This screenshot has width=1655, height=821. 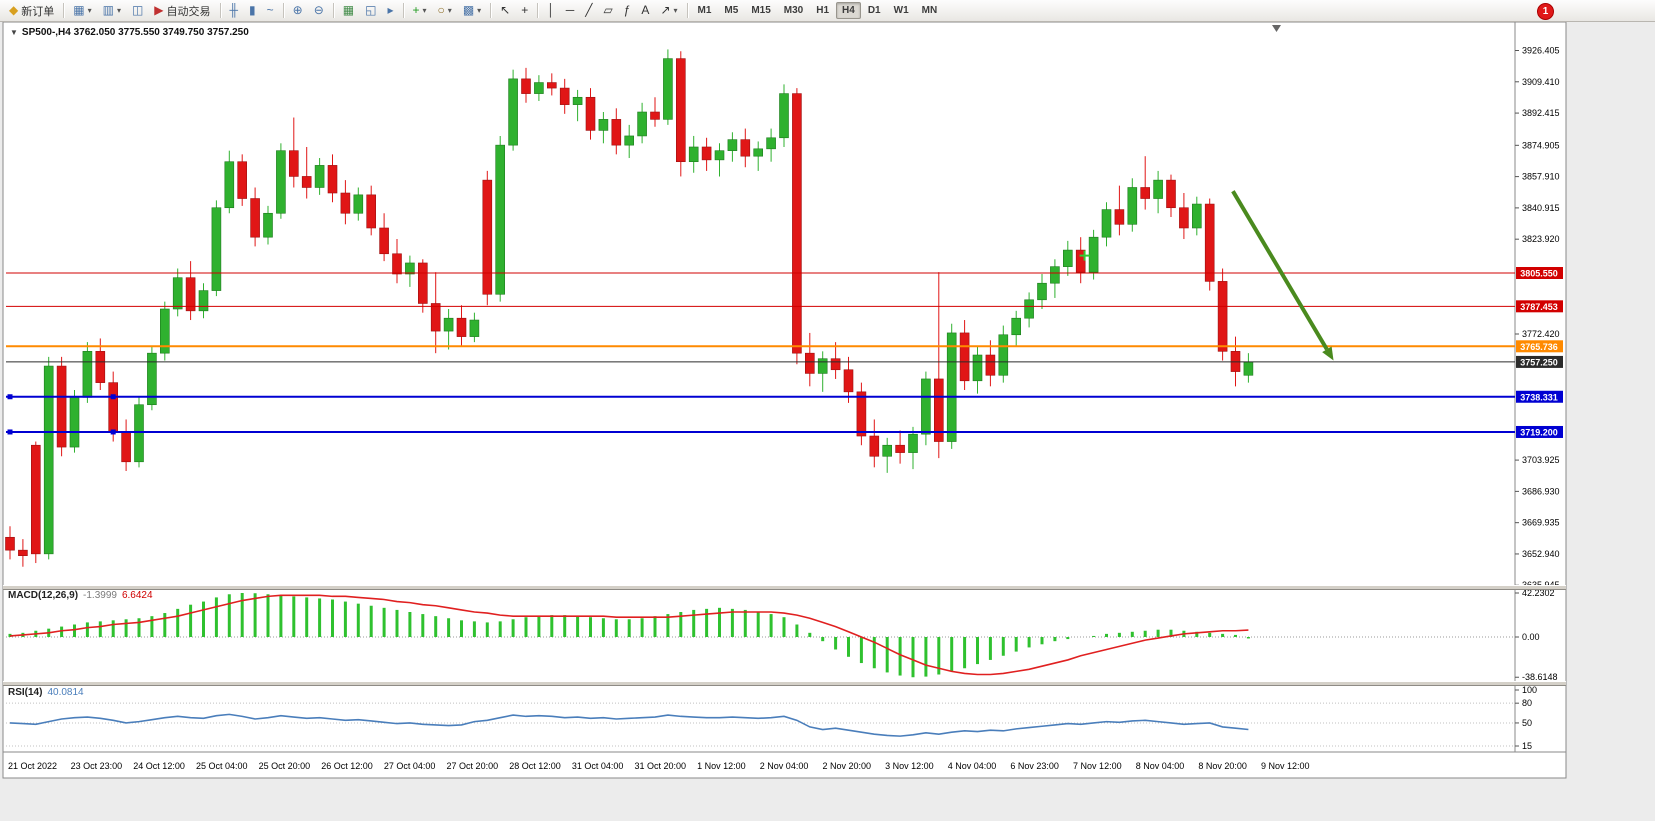 I want to click on fibonacci-button: ƒ, so click(x=627, y=10).